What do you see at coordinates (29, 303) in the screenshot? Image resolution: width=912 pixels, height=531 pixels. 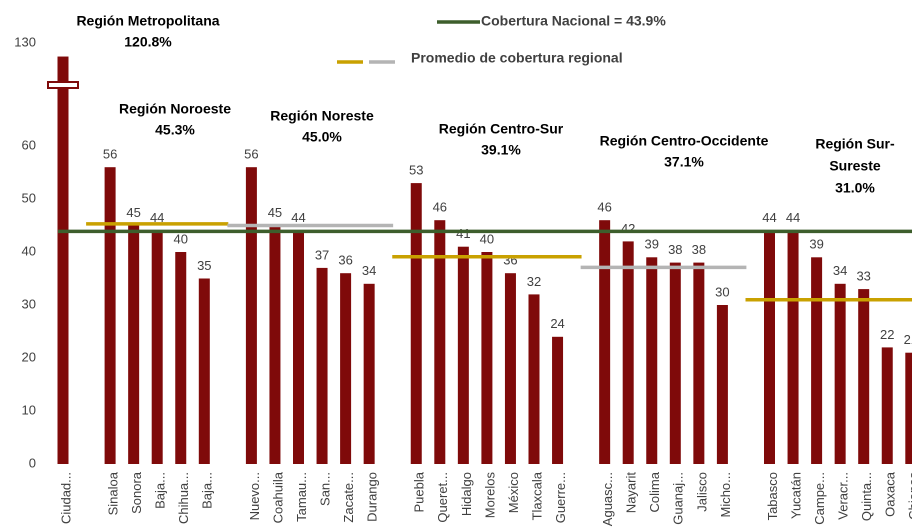 I see `y-tick-label: 30` at bounding box center [29, 303].